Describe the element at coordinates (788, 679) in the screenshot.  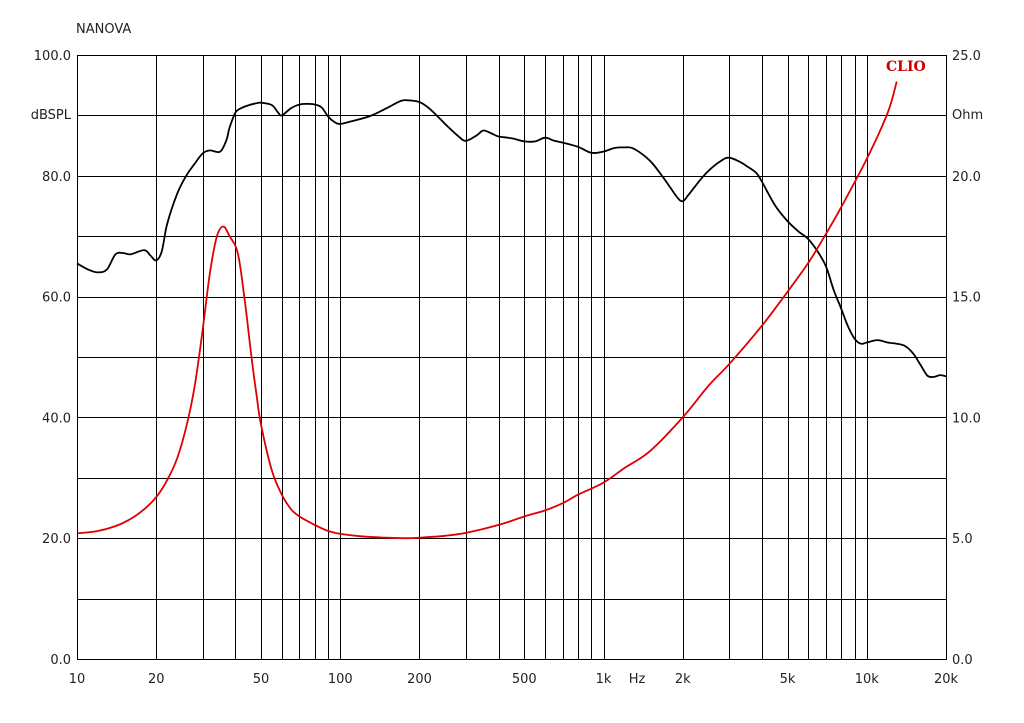
I see `x-tick-label: 5k` at that location.